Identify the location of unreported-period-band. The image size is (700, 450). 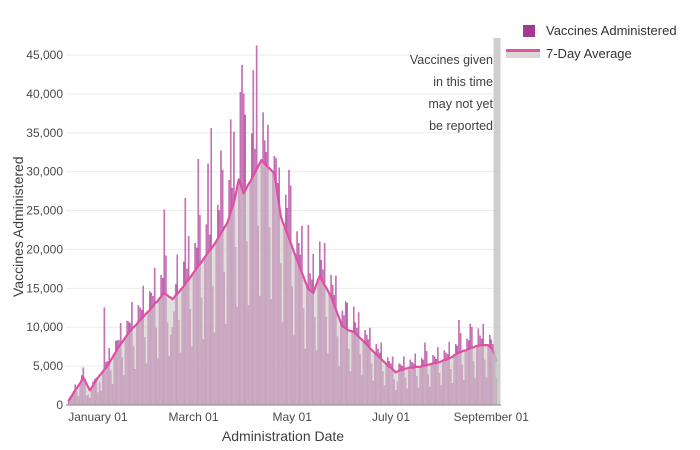
(497, 221).